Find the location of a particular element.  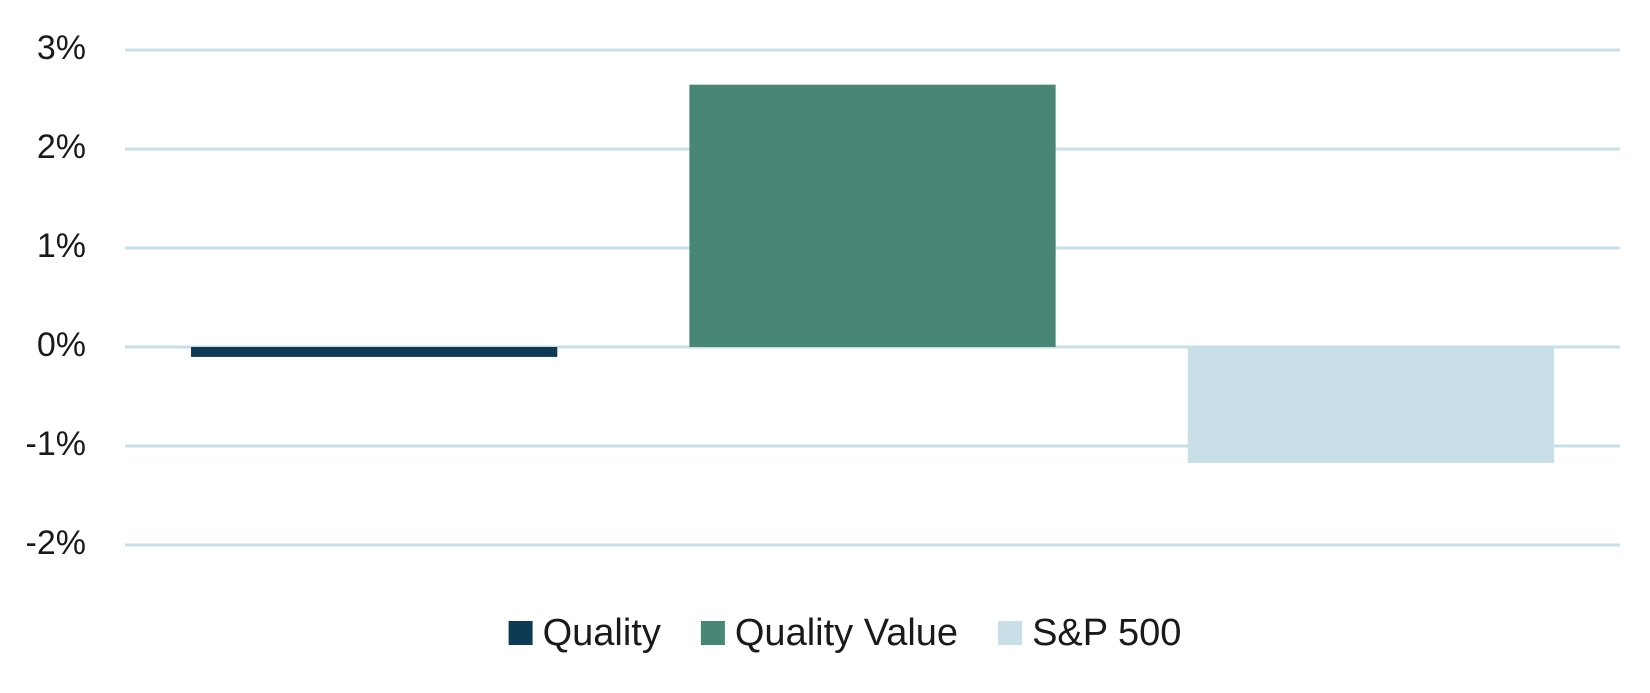

legend-item: Quality Value is located at coordinates (829, 633).